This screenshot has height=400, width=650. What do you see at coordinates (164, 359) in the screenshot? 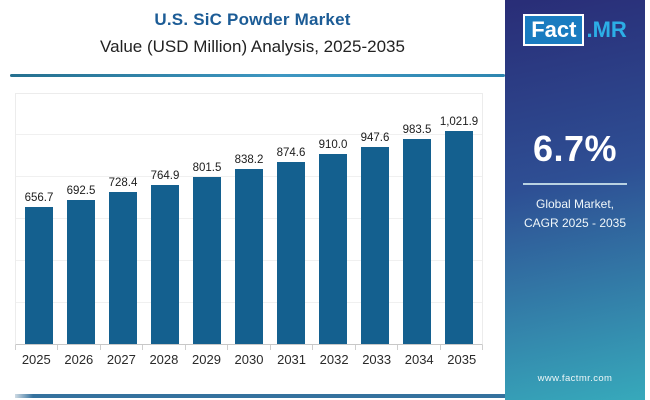
I see `x-axis-label: 2028` at bounding box center [164, 359].